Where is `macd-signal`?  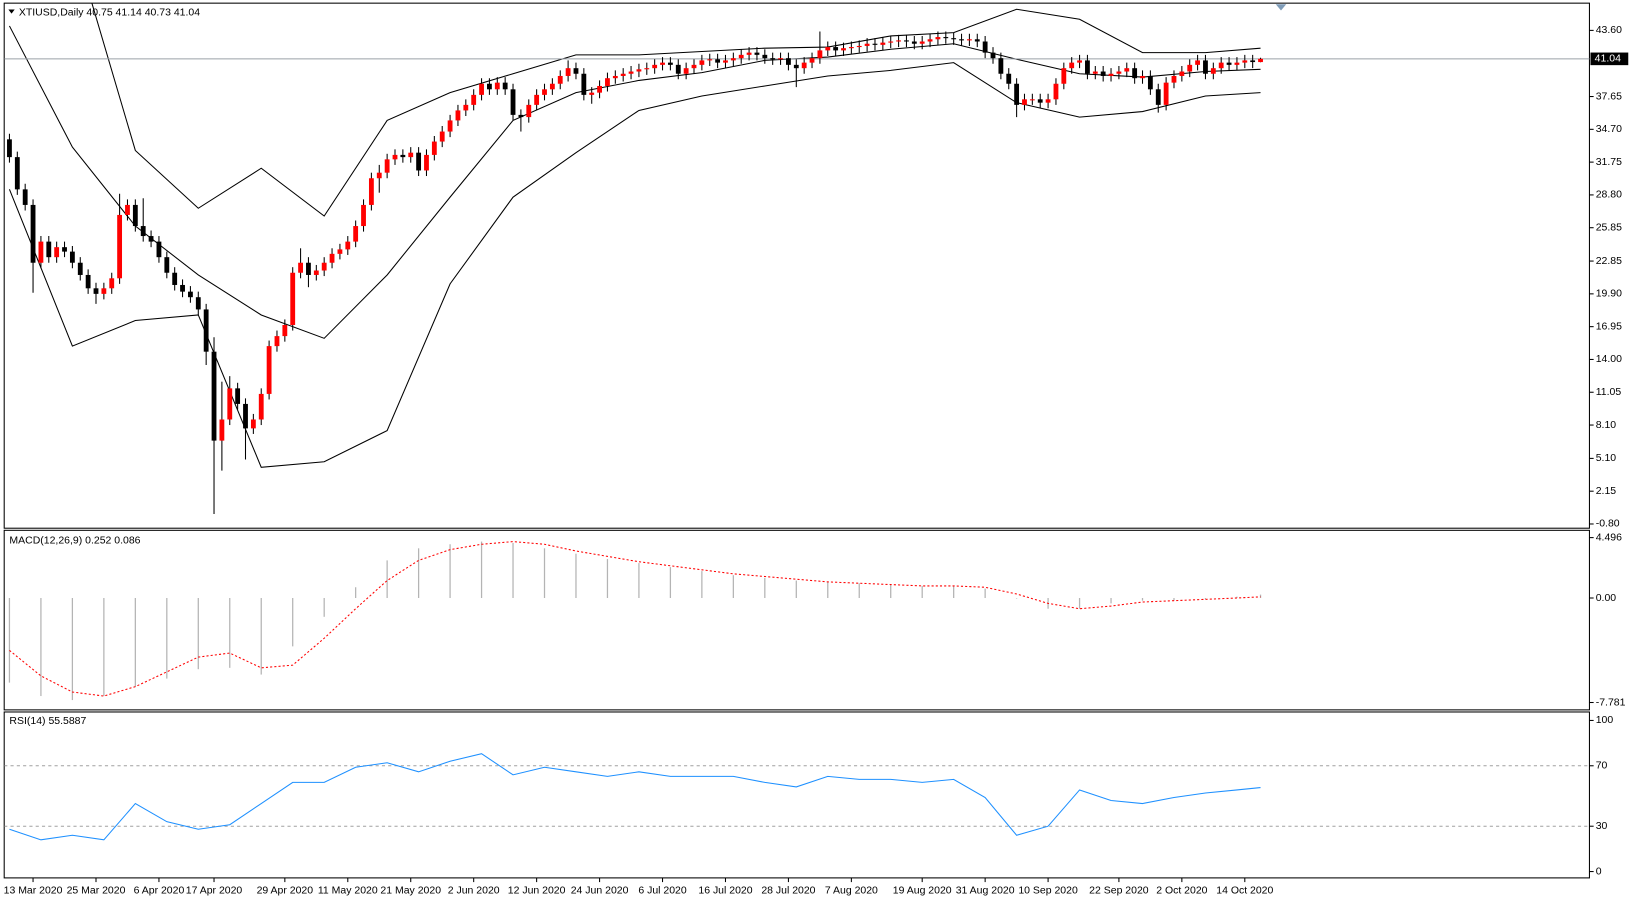
macd-signal is located at coordinates (635, 619).